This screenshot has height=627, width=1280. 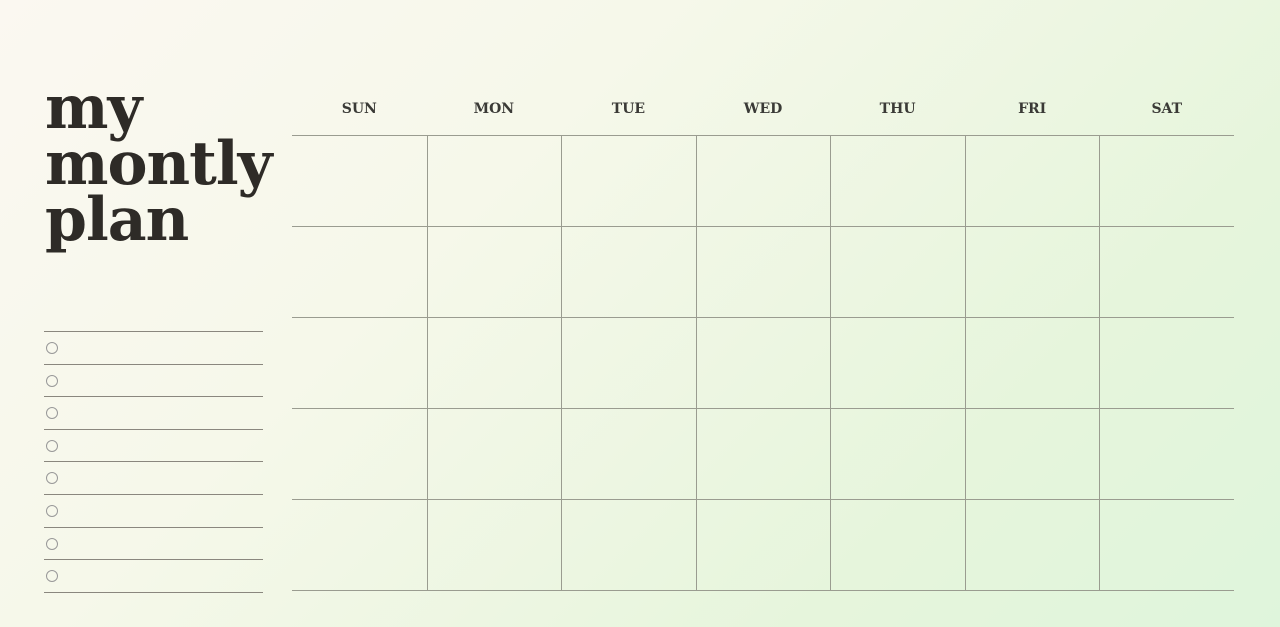 I want to click on day-header-sun: SUN, so click(x=359, y=109).